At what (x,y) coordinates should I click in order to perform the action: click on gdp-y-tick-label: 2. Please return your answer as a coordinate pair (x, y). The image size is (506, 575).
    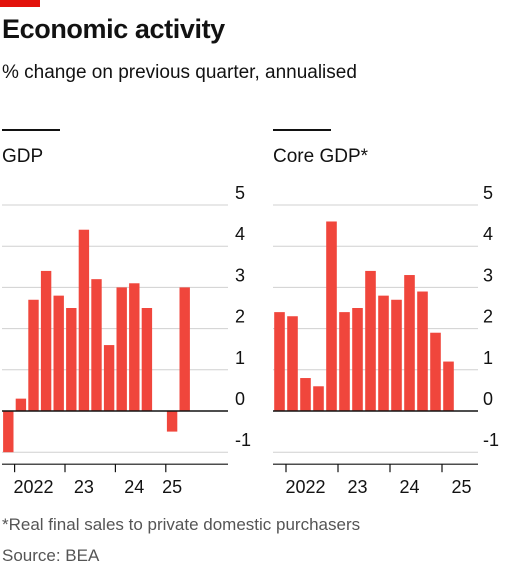
    Looking at the image, I should click on (240, 317).